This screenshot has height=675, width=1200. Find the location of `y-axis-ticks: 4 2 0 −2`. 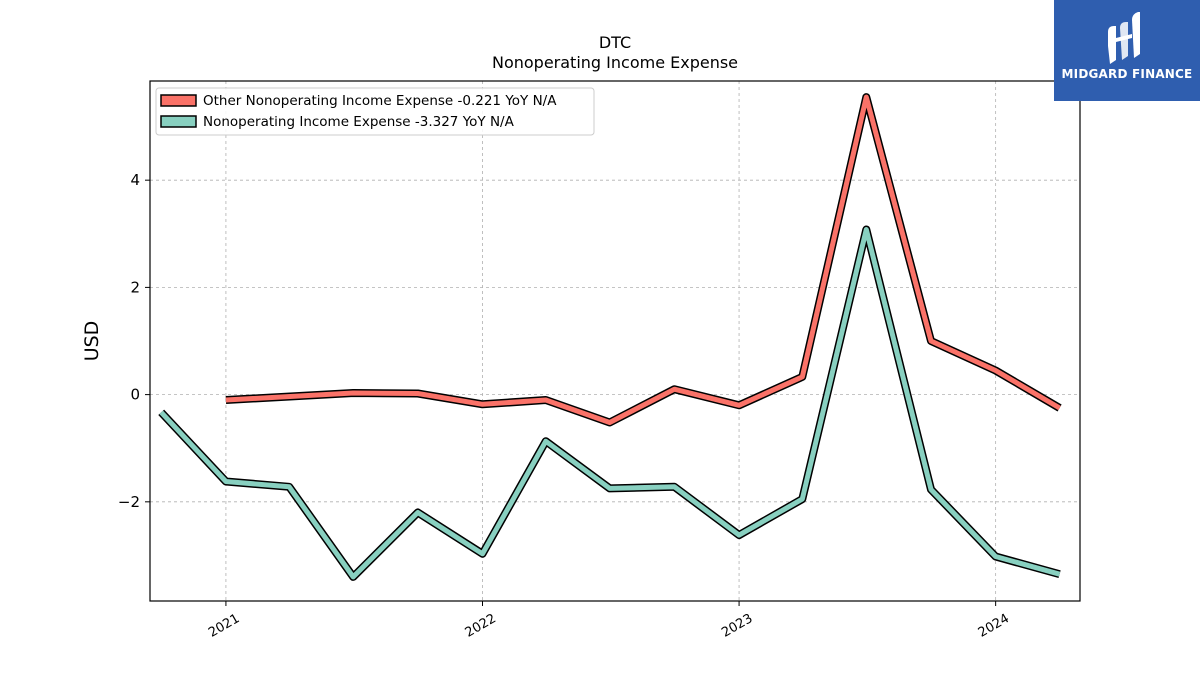

y-axis-ticks: 4 2 0 −2 is located at coordinates (134, 341).